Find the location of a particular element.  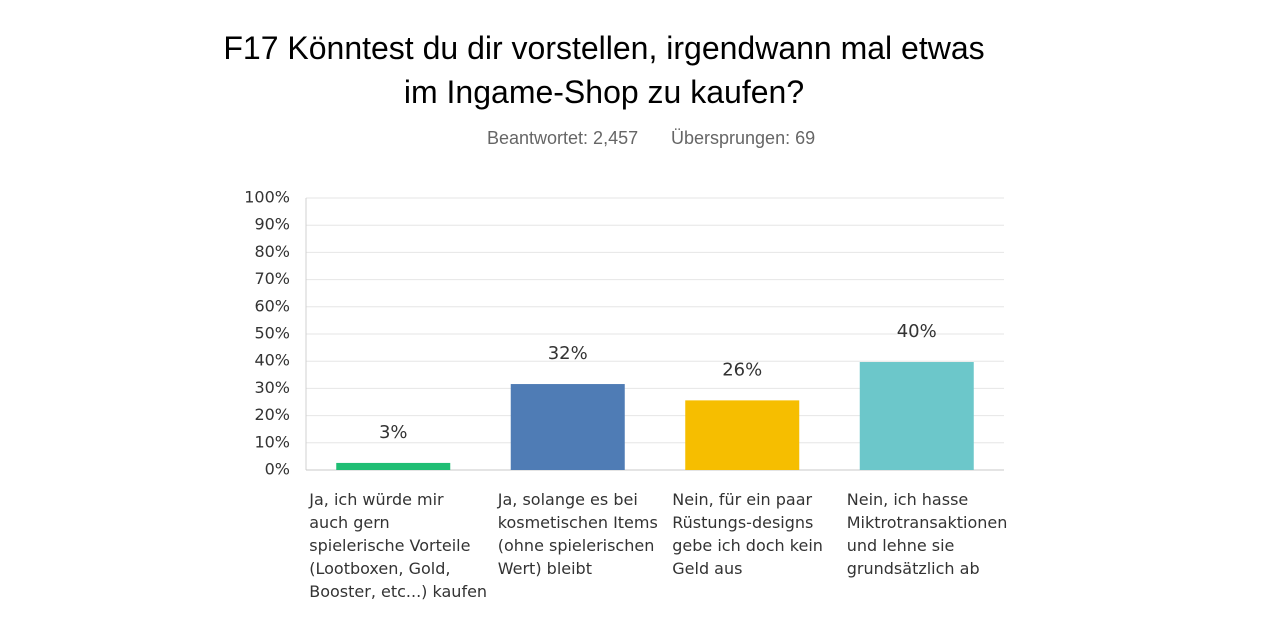

y-tick-label: 100% is located at coordinates (267, 197).